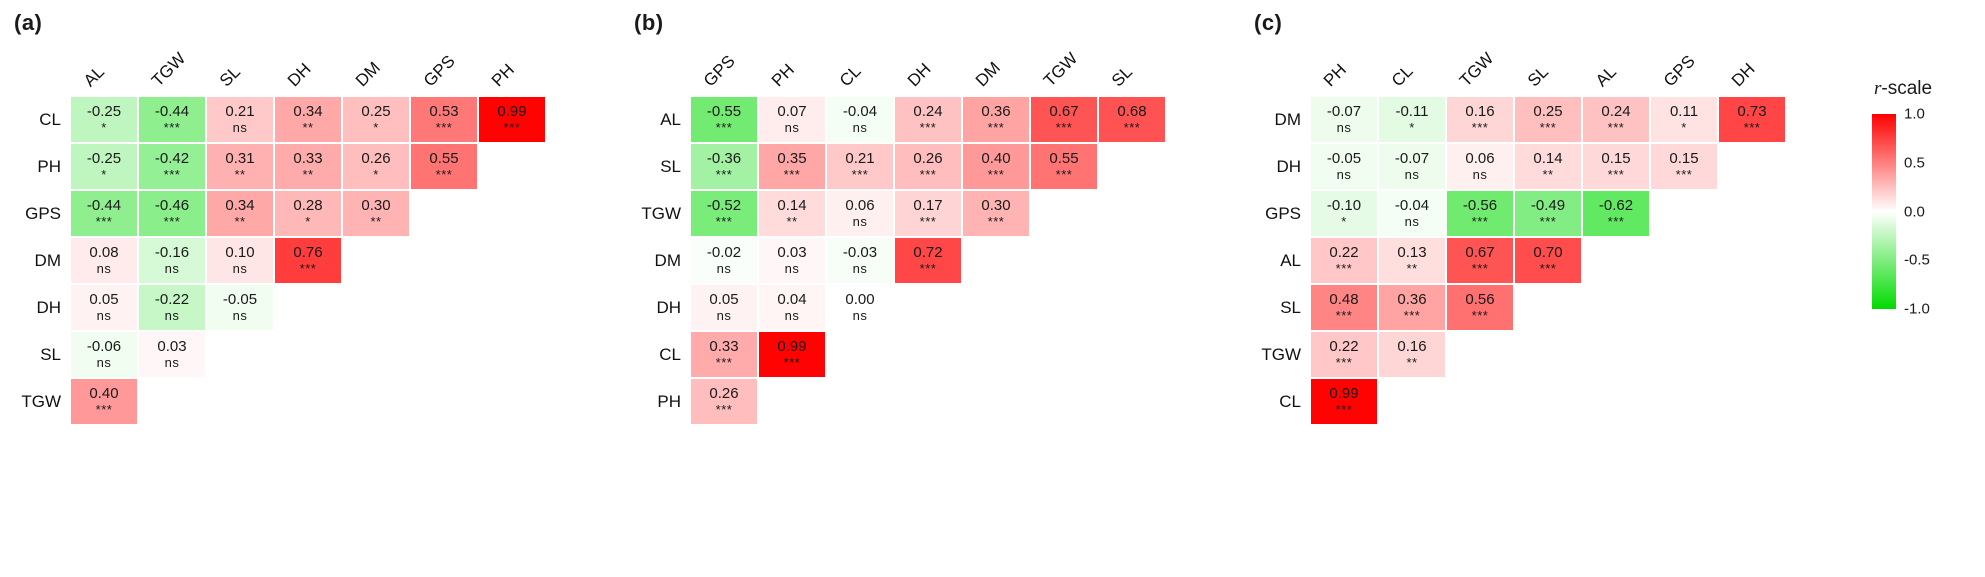  What do you see at coordinates (1884, 211) in the screenshot?
I see `legend-gradient-bar` at bounding box center [1884, 211].